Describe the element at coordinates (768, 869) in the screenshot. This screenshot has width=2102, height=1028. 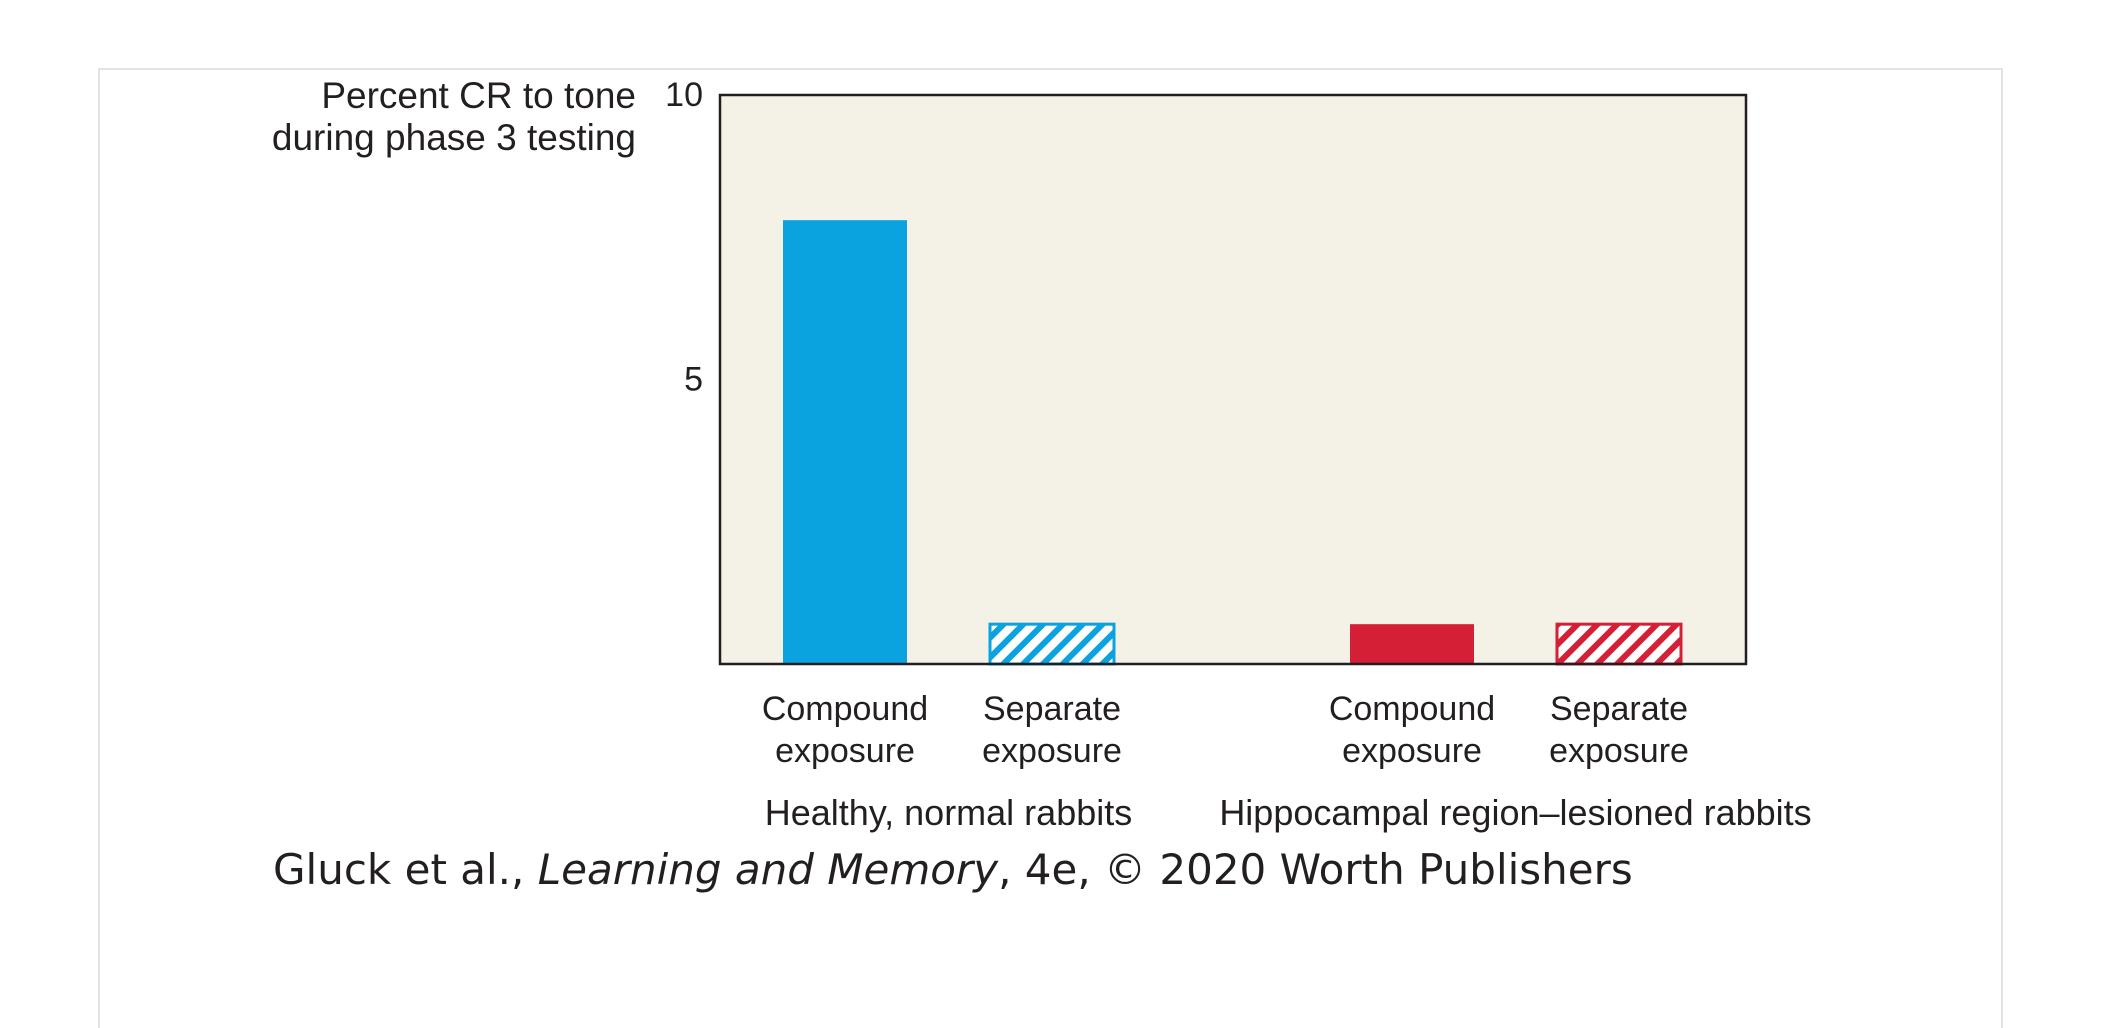
I see `credit-book-title: Learning and Memory` at that location.